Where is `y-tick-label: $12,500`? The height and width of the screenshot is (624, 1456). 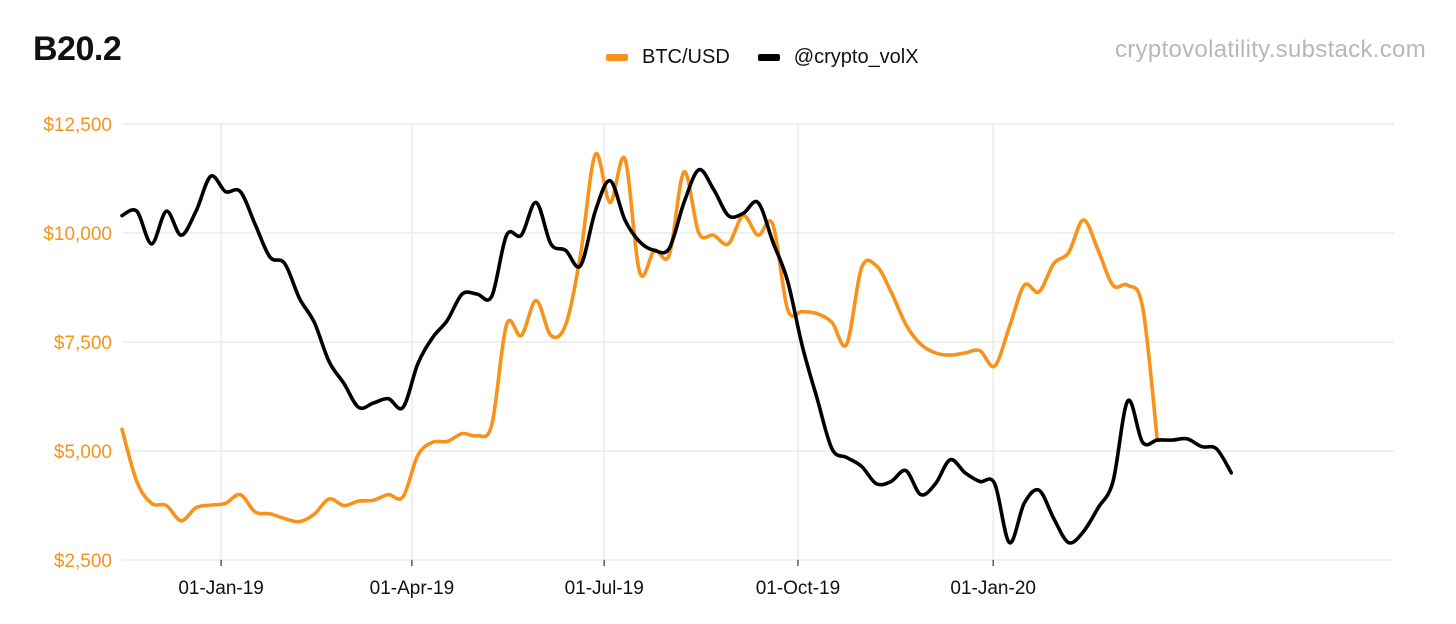
y-tick-label: $12,500 is located at coordinates (77, 125).